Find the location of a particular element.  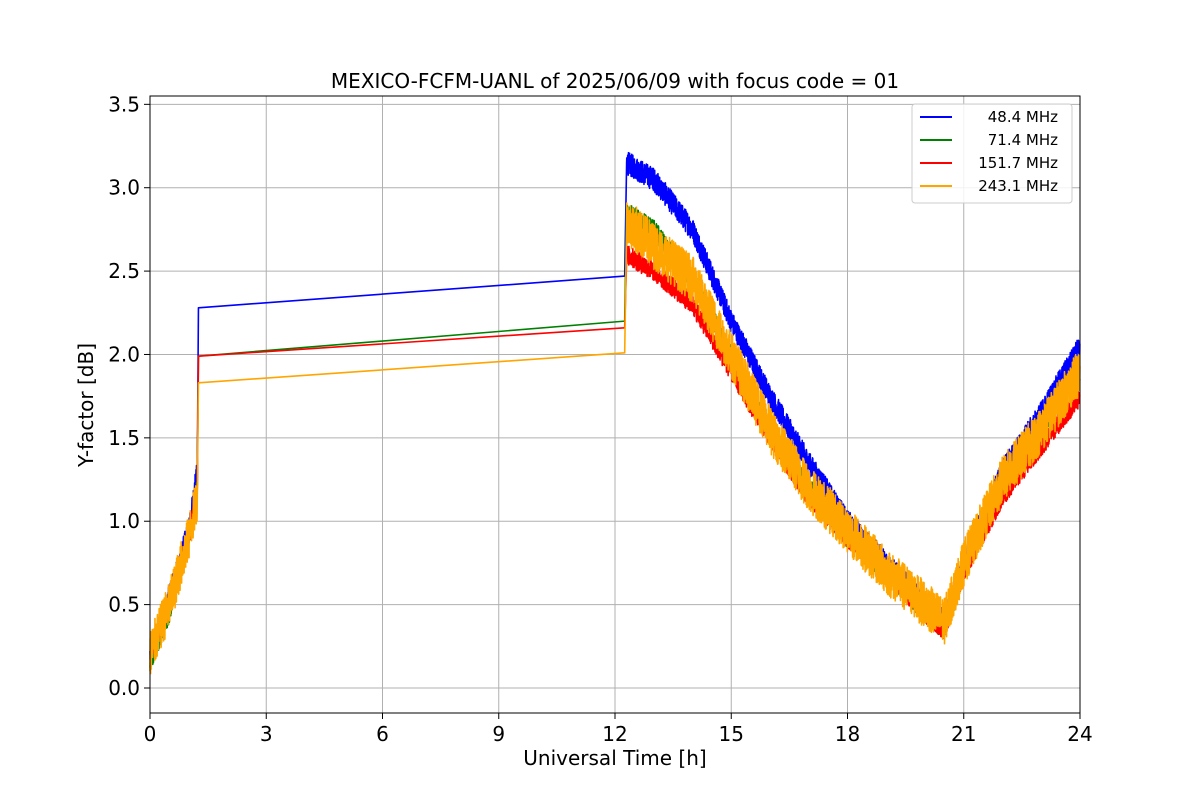

x-tick-label: 18 is located at coordinates (847, 734).